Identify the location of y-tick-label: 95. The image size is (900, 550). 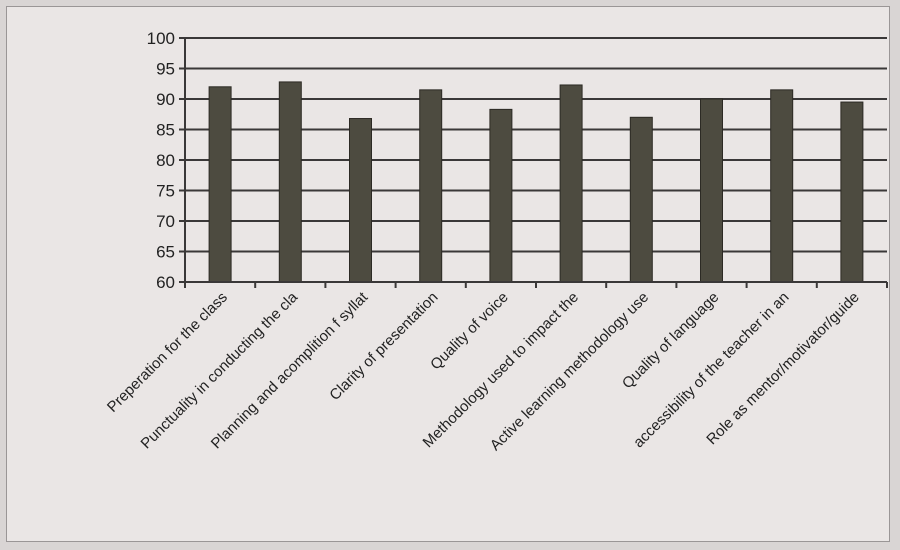
(165, 69).